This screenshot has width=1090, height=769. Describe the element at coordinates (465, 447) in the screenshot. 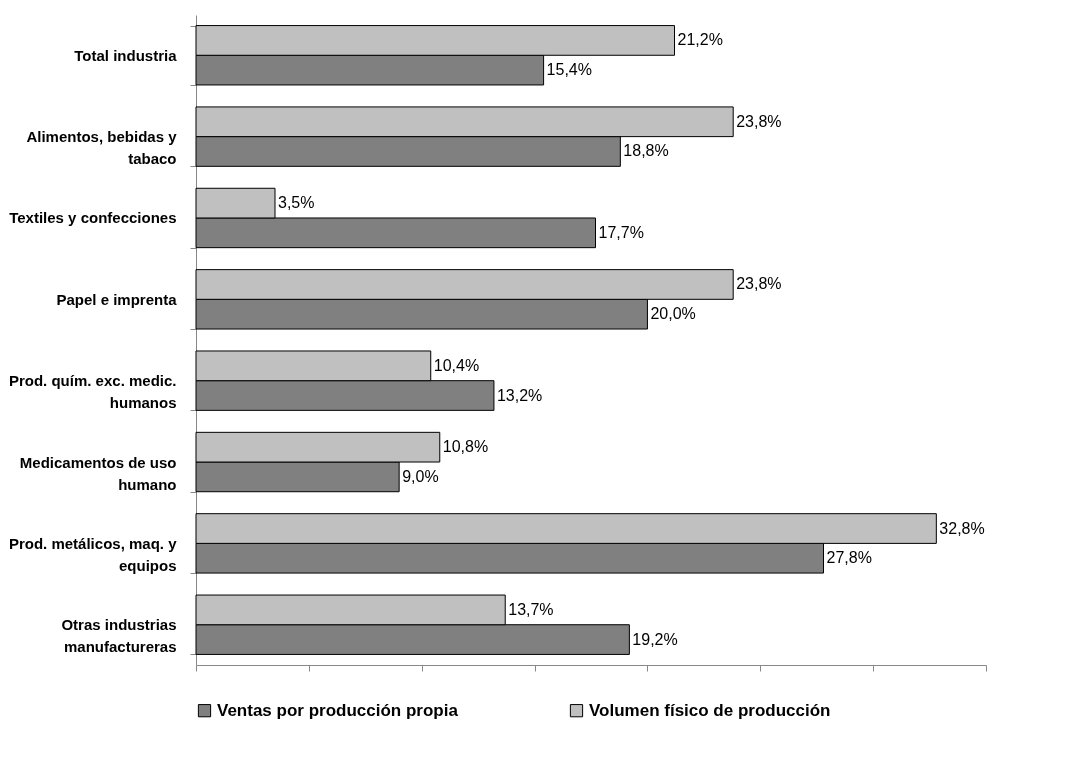

I see `data-label: 10,8%` at that location.